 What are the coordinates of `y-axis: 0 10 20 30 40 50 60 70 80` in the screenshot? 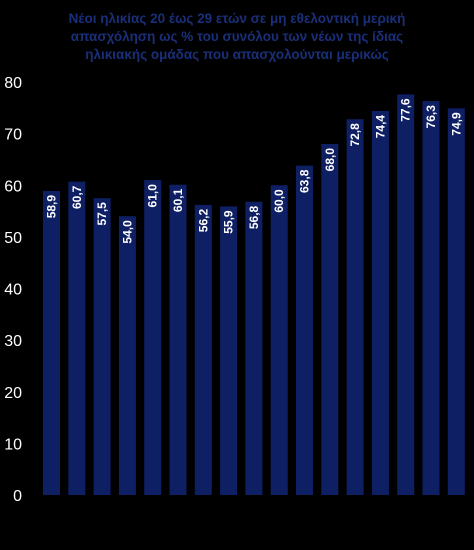 It's located at (13, 290).